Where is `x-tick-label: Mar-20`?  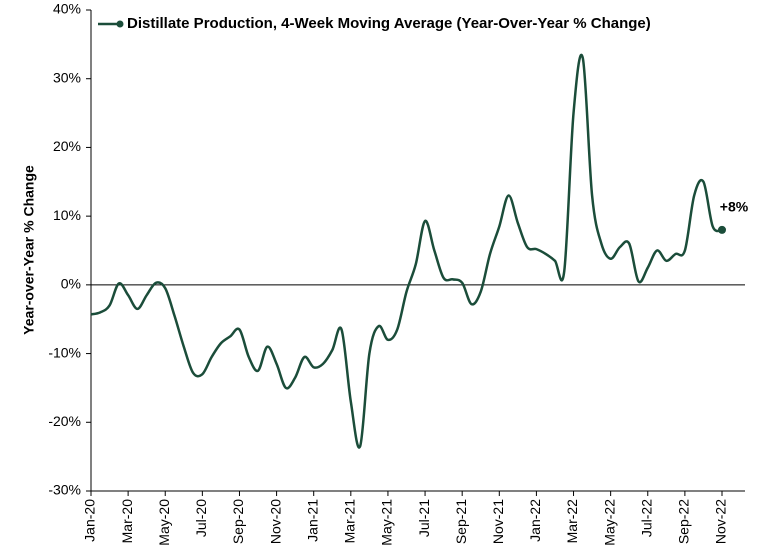 x-tick-label: Mar-20 is located at coordinates (127, 521).